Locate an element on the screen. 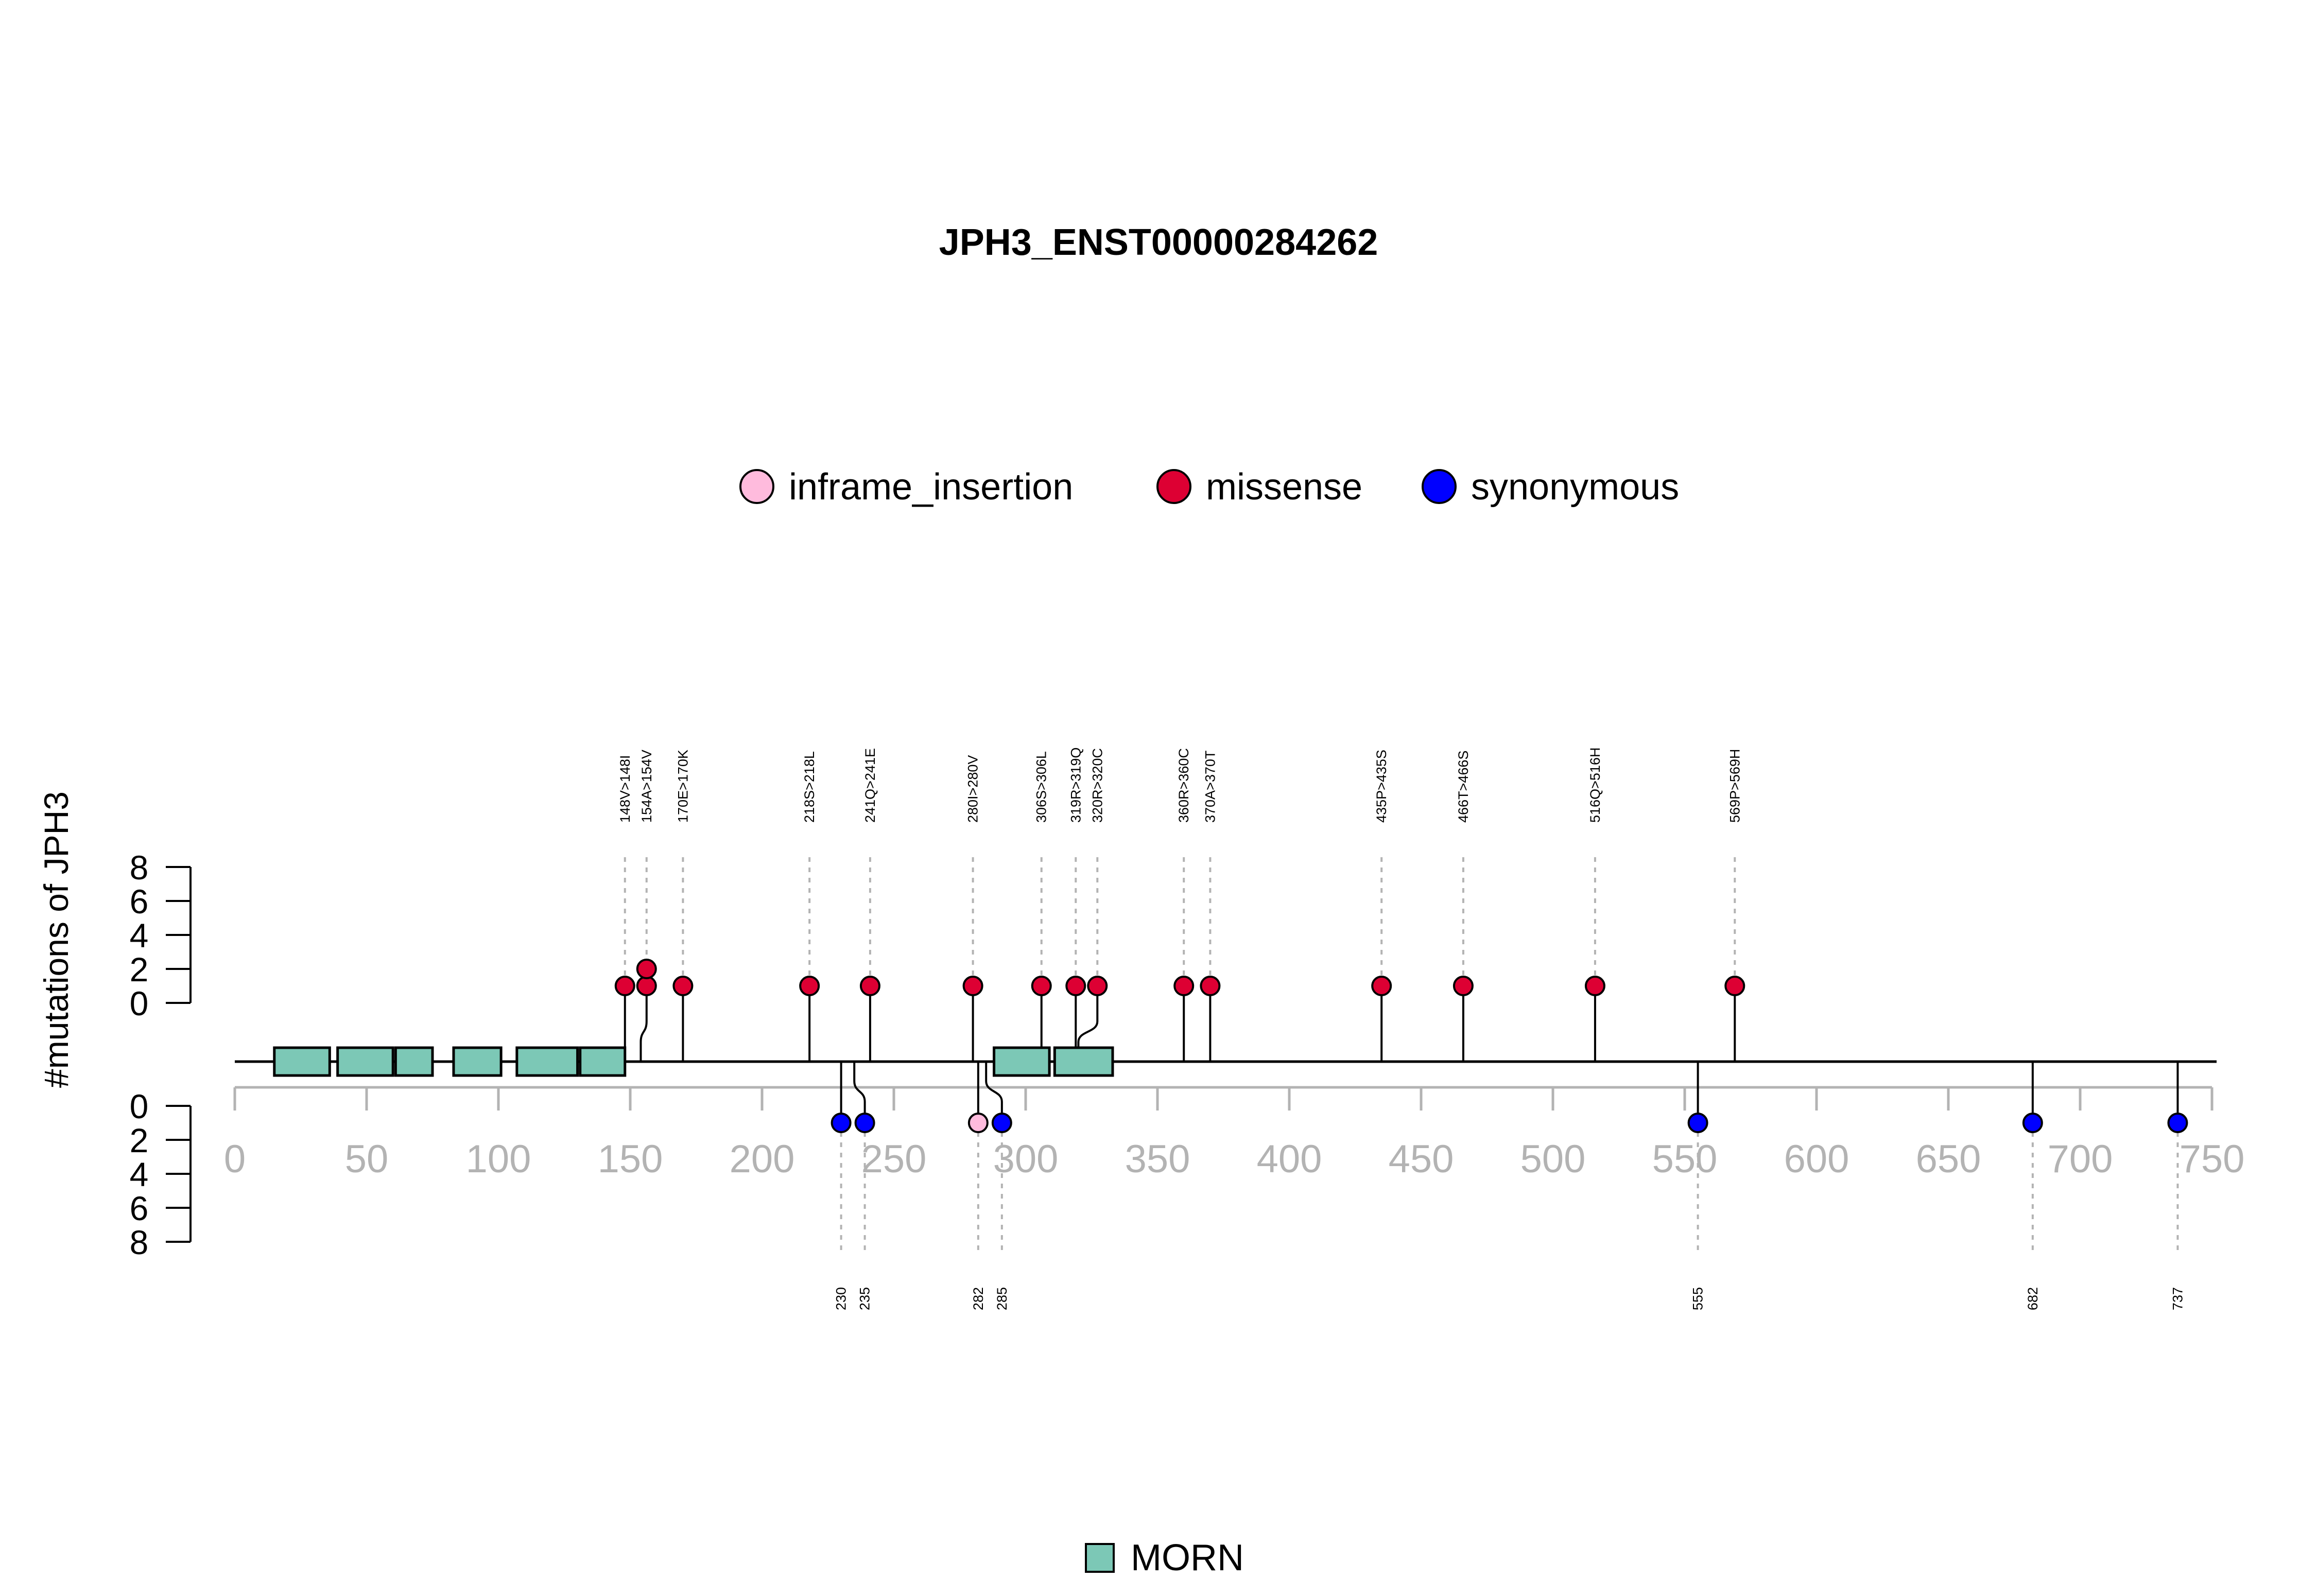  mutation-label: 241Q>241E is located at coordinates (870, 786).